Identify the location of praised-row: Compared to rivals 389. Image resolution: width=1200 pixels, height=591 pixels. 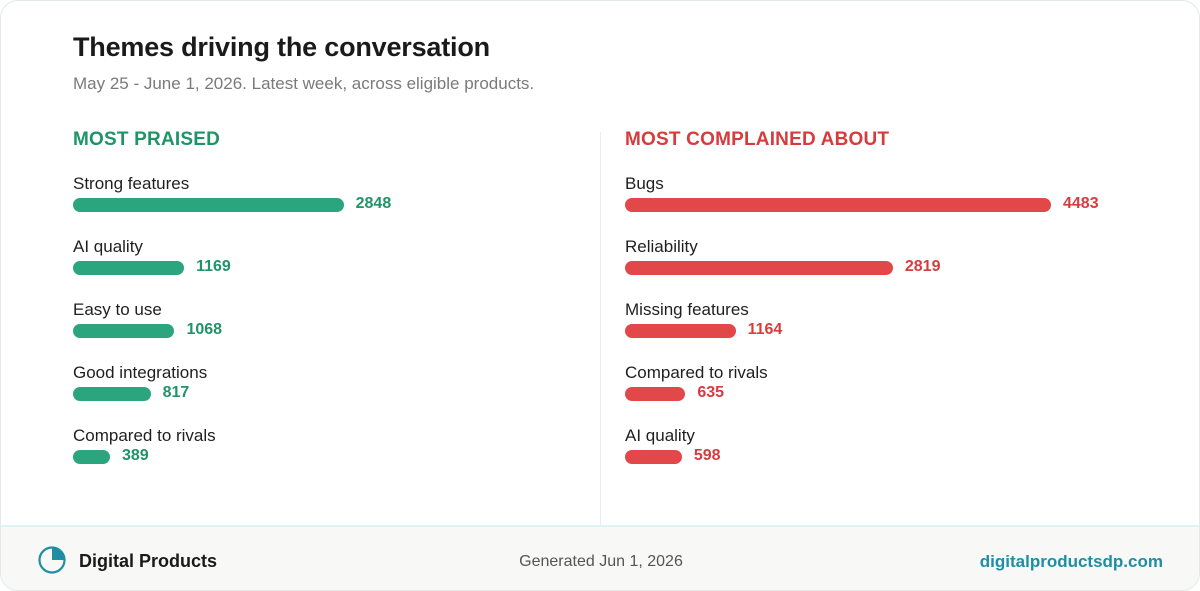
(323, 457).